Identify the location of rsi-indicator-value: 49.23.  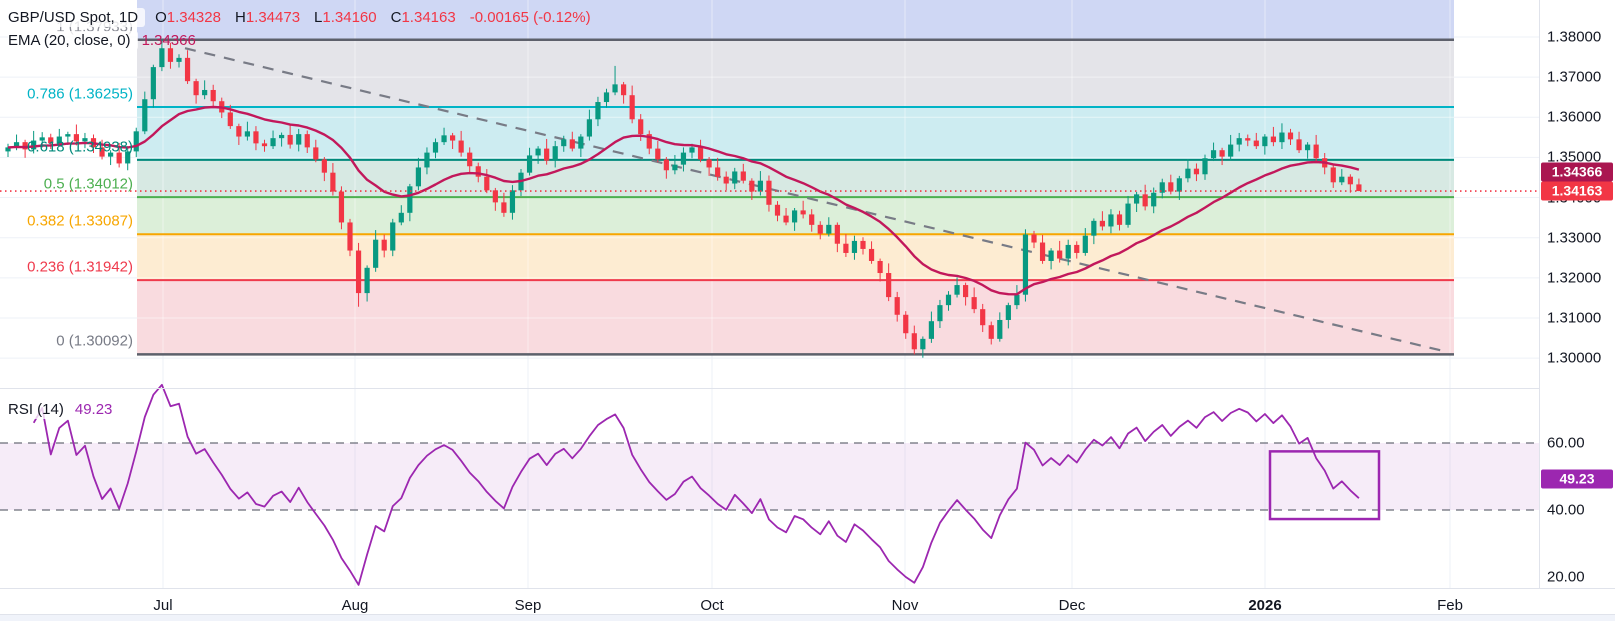
(93, 409).